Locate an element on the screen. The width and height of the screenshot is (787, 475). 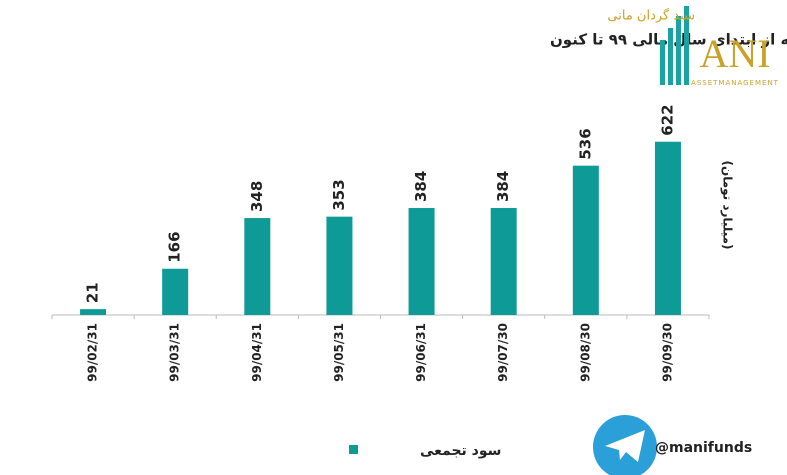
x-tick-label: 99/02/31 is located at coordinates (93, 352).